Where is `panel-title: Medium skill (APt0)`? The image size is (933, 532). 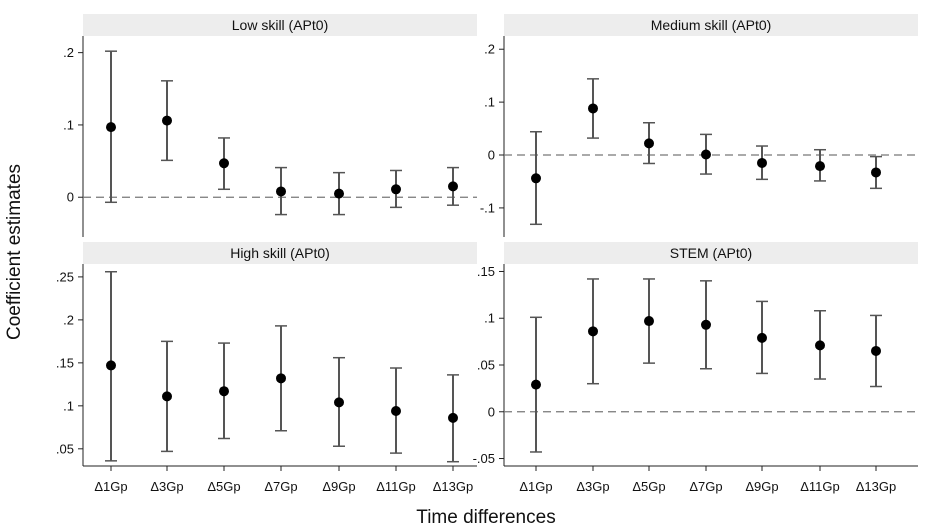
panel-title: Medium skill (APt0) is located at coordinates (711, 25).